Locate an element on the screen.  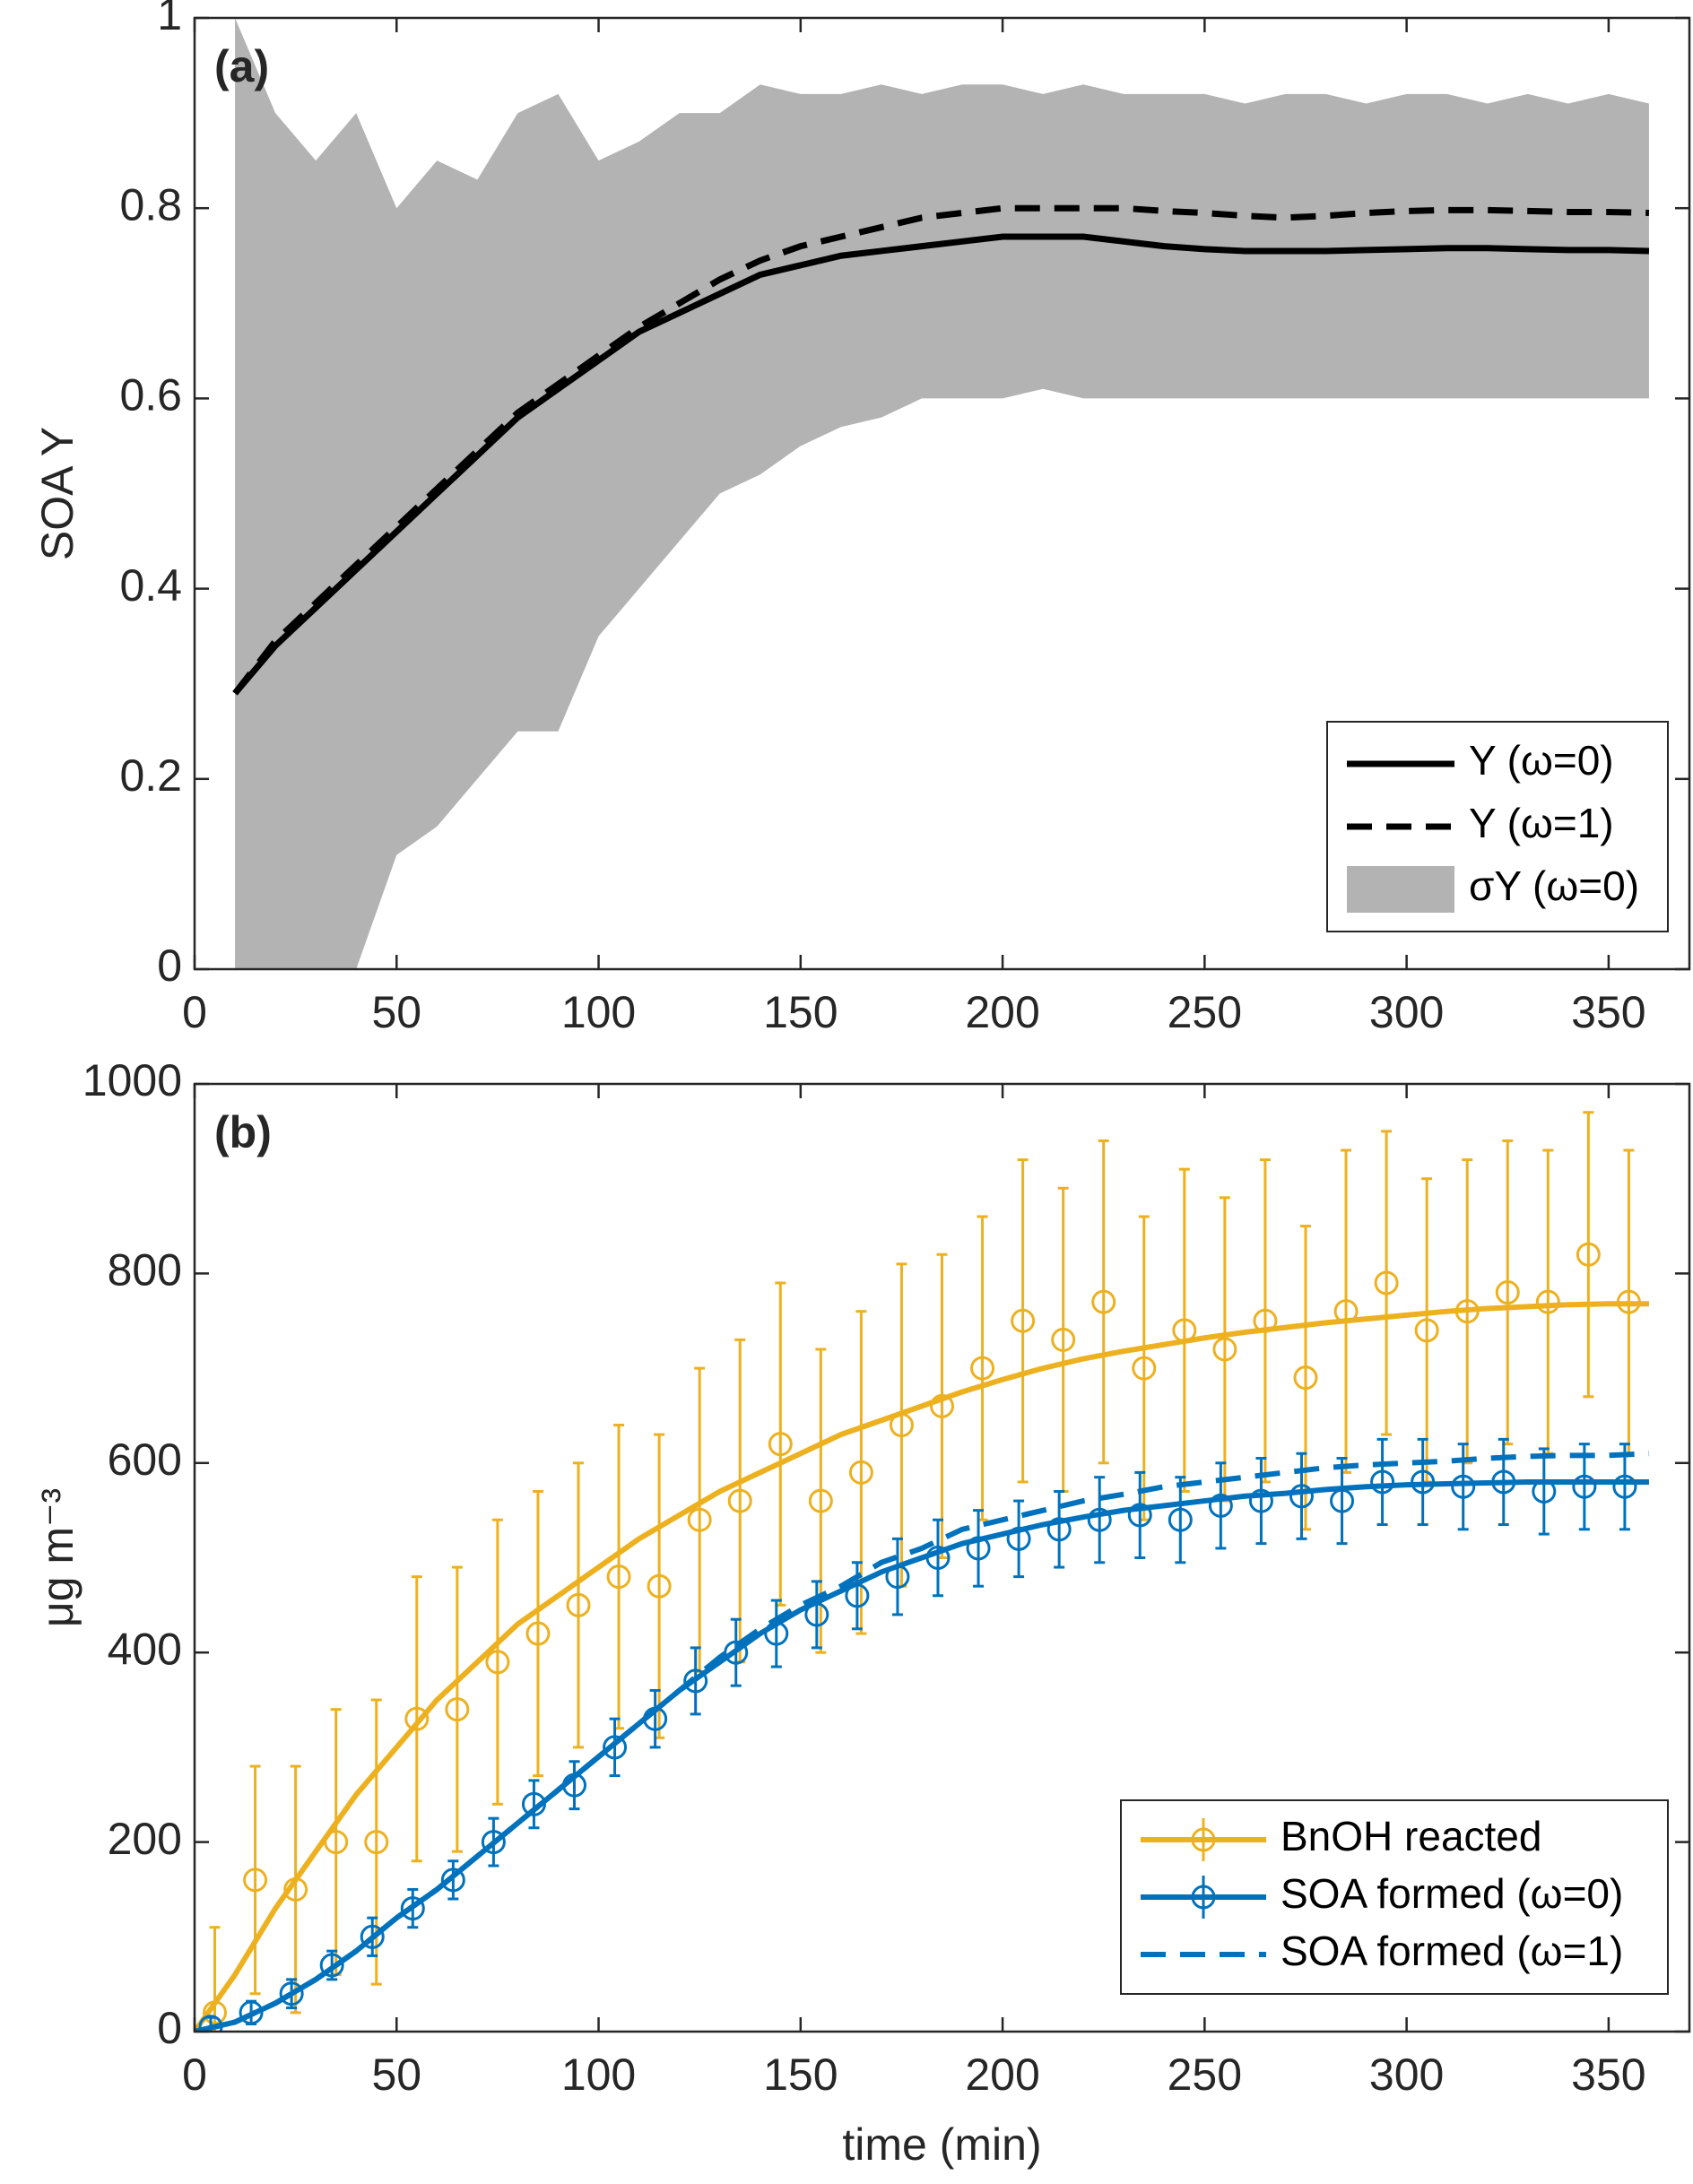
y-tick-label: 0.6 is located at coordinates (150, 395).